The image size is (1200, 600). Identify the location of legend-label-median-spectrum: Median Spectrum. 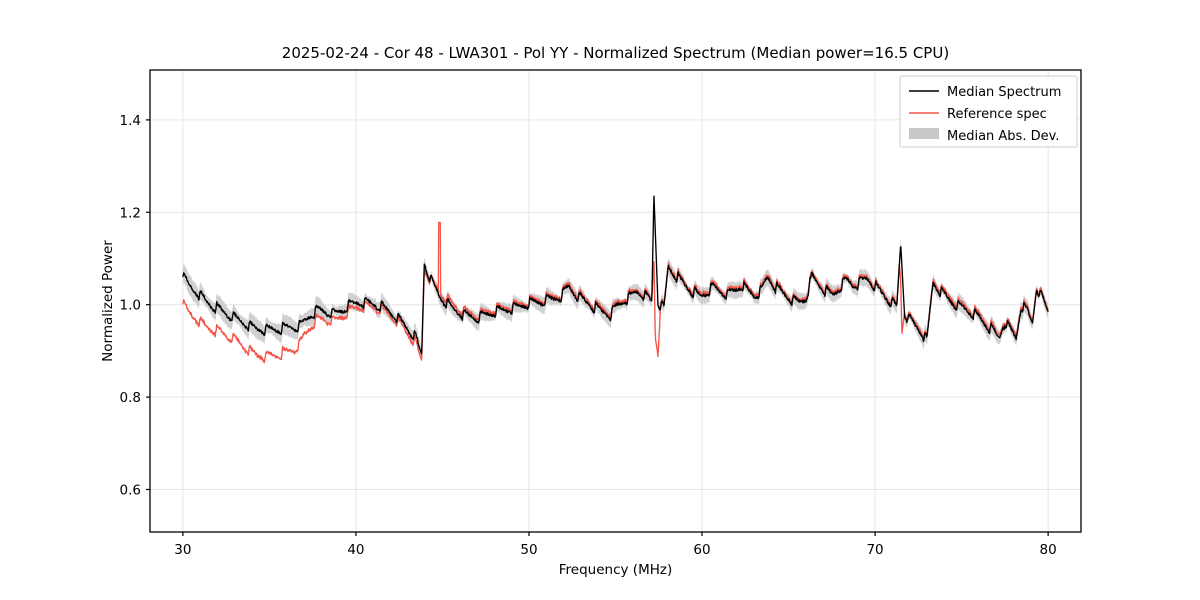
(1004, 92).